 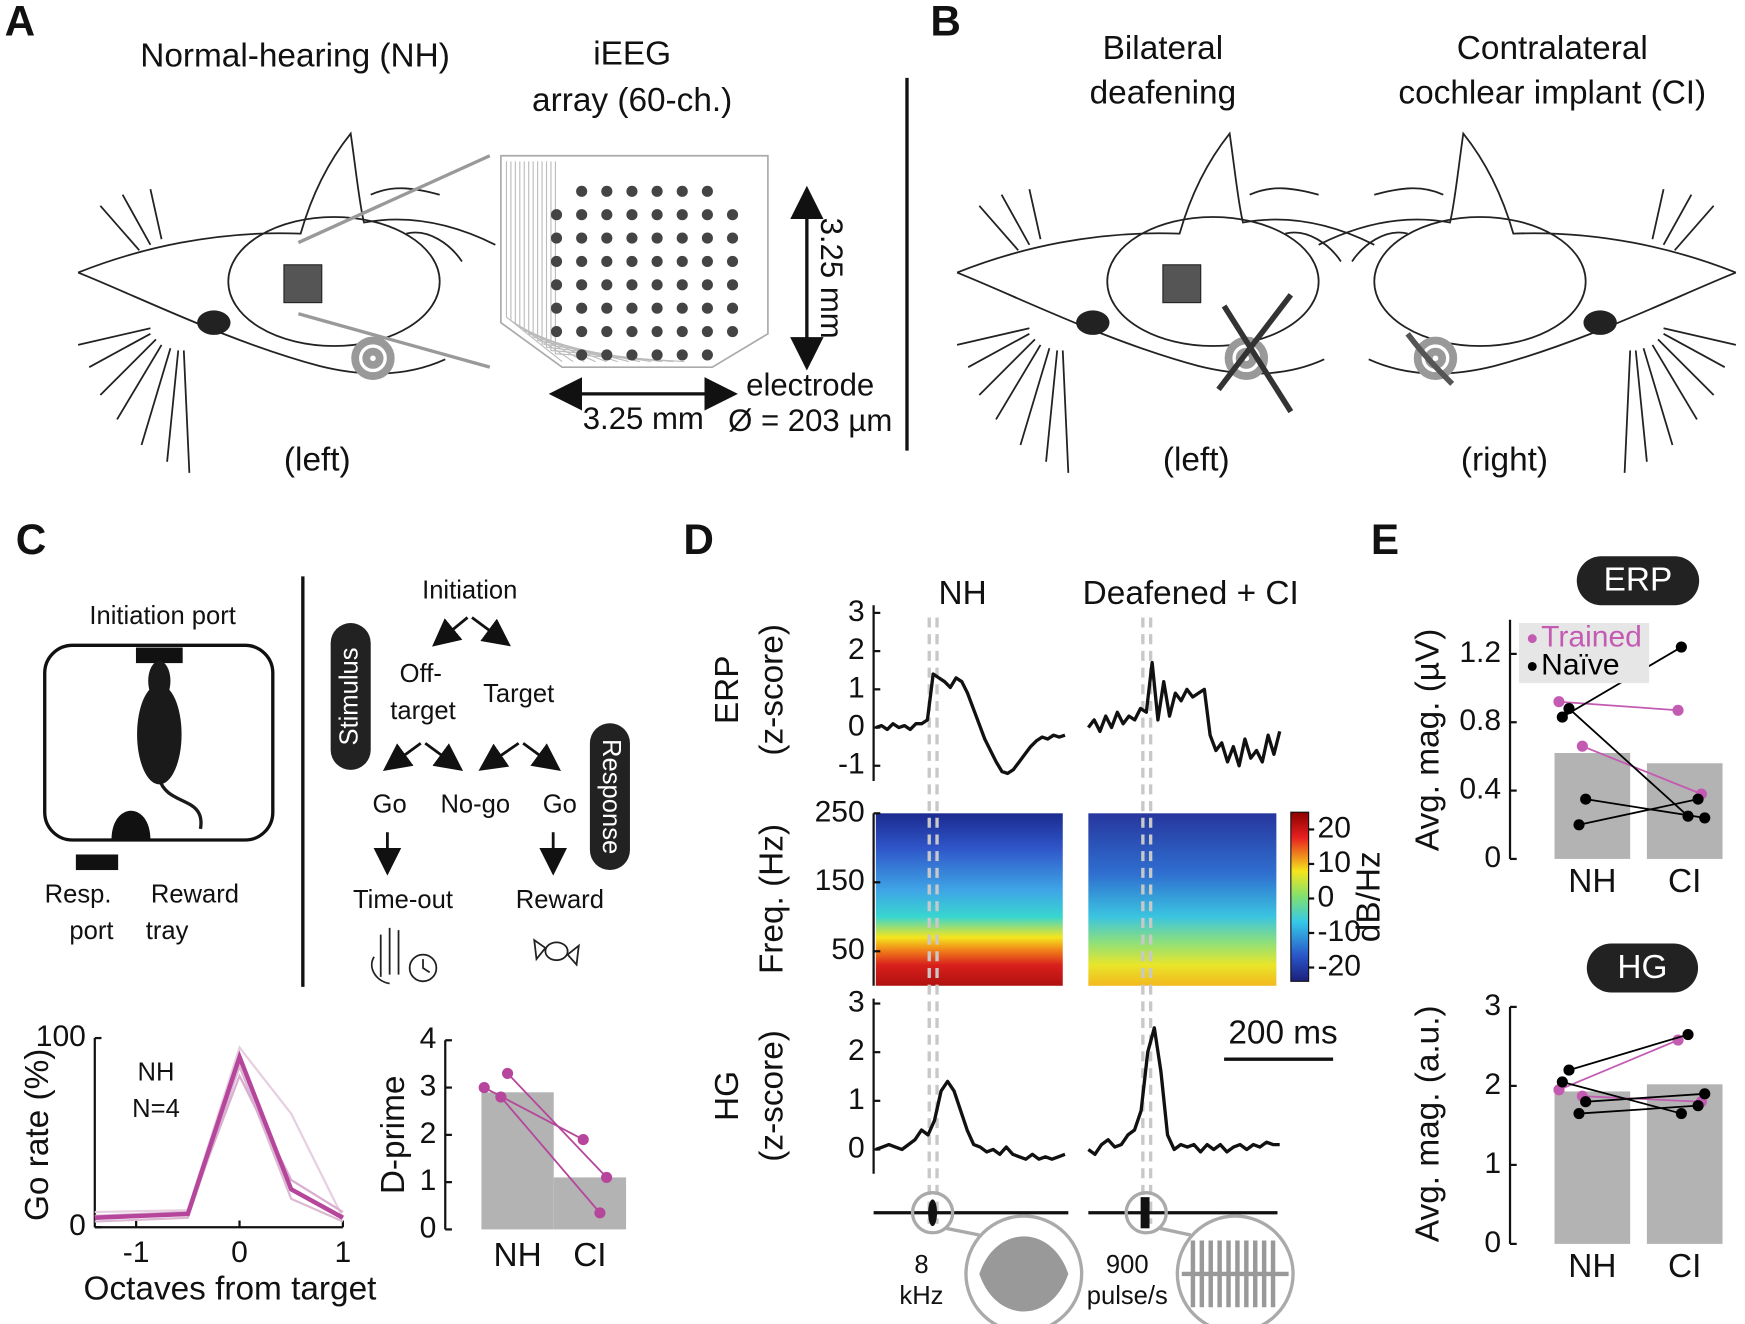 I want to click on y-axis-label: (z-score), so click(x=771, y=690).